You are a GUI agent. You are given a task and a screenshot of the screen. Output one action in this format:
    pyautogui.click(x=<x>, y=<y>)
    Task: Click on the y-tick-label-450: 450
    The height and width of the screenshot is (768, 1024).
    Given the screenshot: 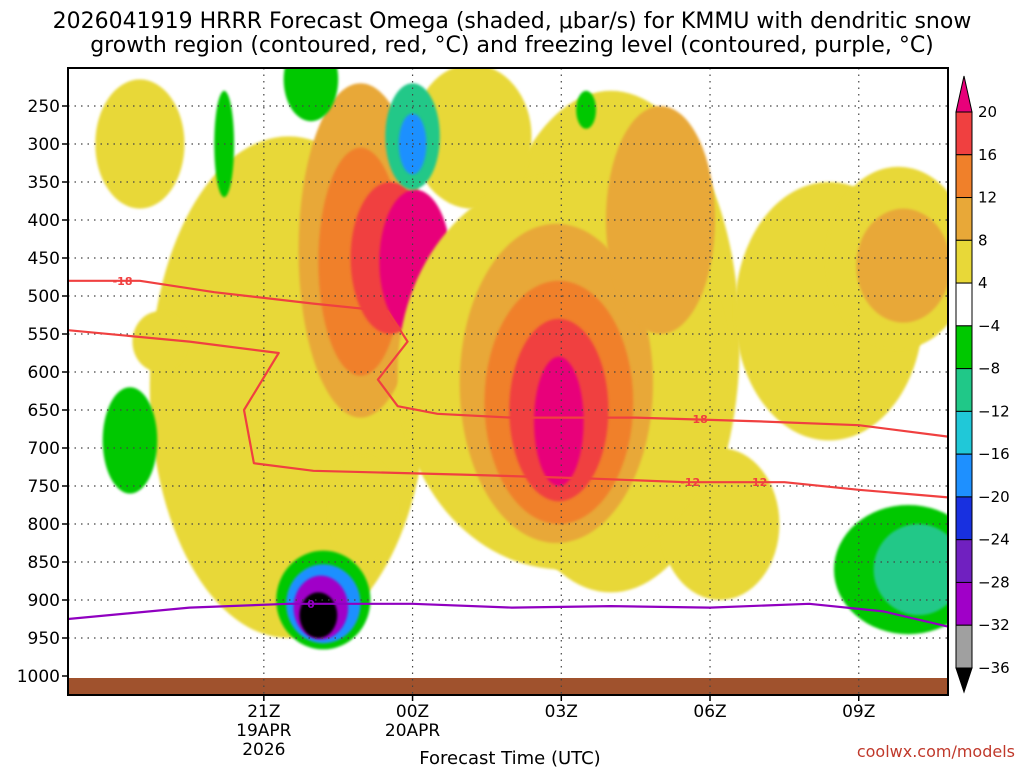 What is the action you would take?
    pyautogui.click(x=44, y=259)
    